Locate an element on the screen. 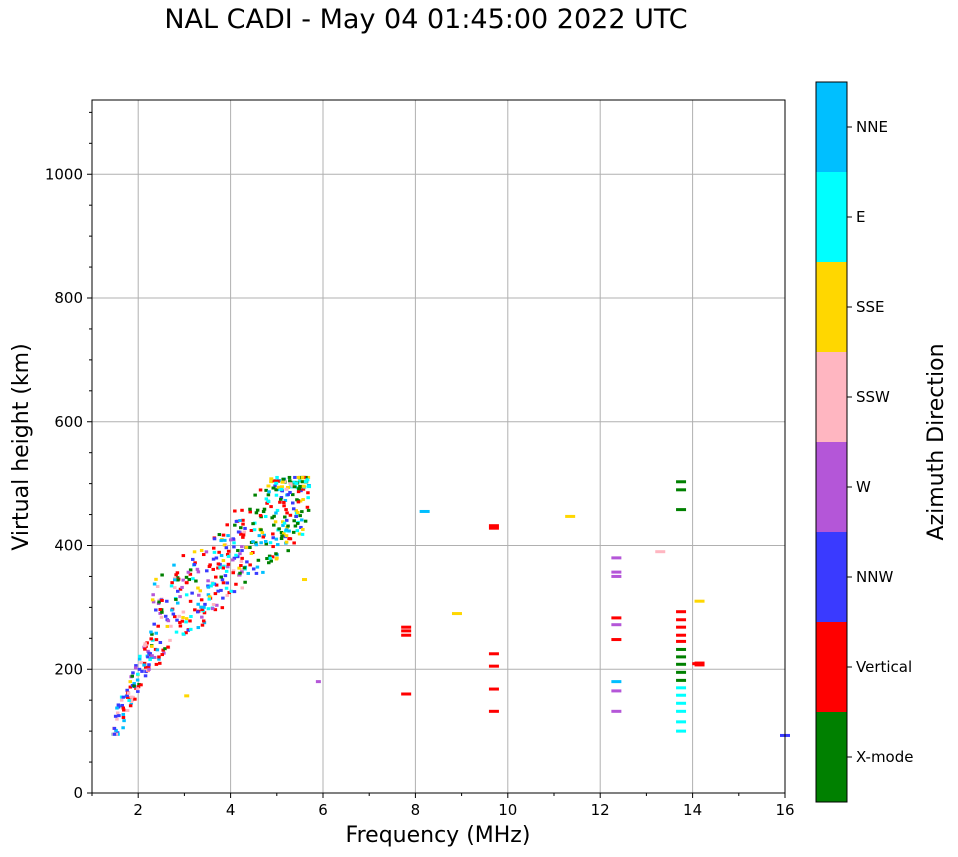 This screenshot has height=857, width=958. colorbar-segment is located at coordinates (831, 757).